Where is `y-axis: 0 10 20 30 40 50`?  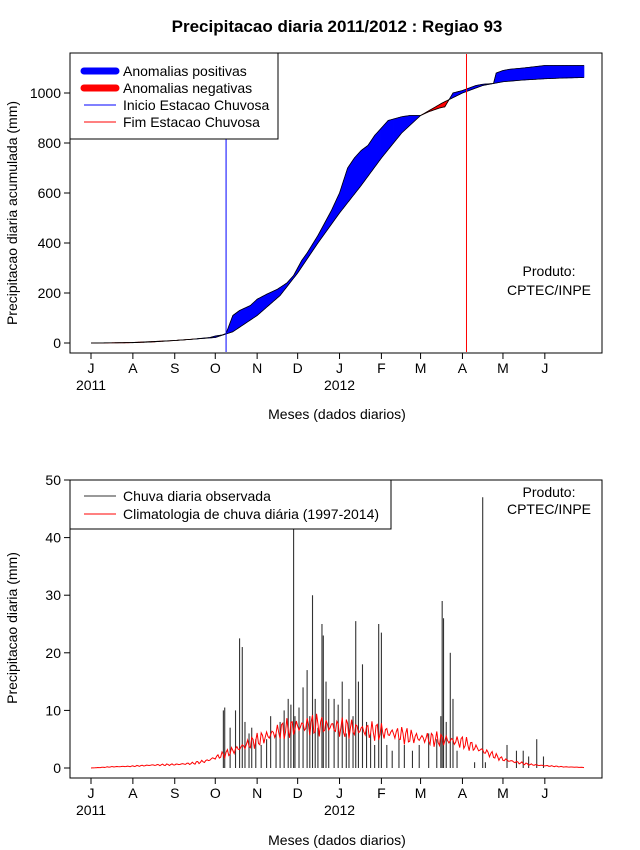 y-axis: 0 10 20 30 40 50 is located at coordinates (58, 624).